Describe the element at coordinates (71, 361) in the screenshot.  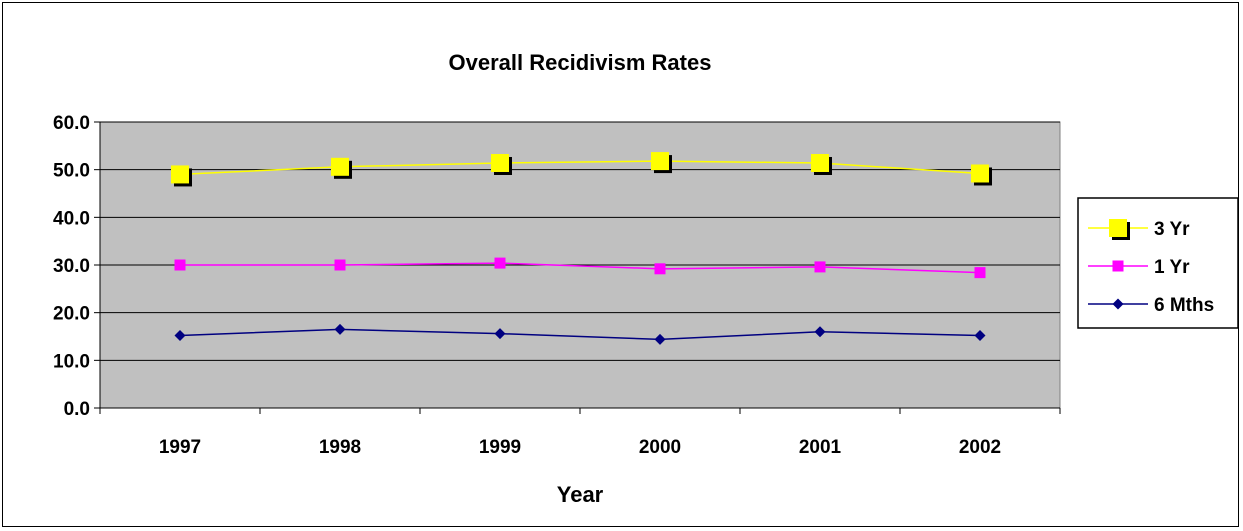
I see `y-tick-label: 10.0` at that location.